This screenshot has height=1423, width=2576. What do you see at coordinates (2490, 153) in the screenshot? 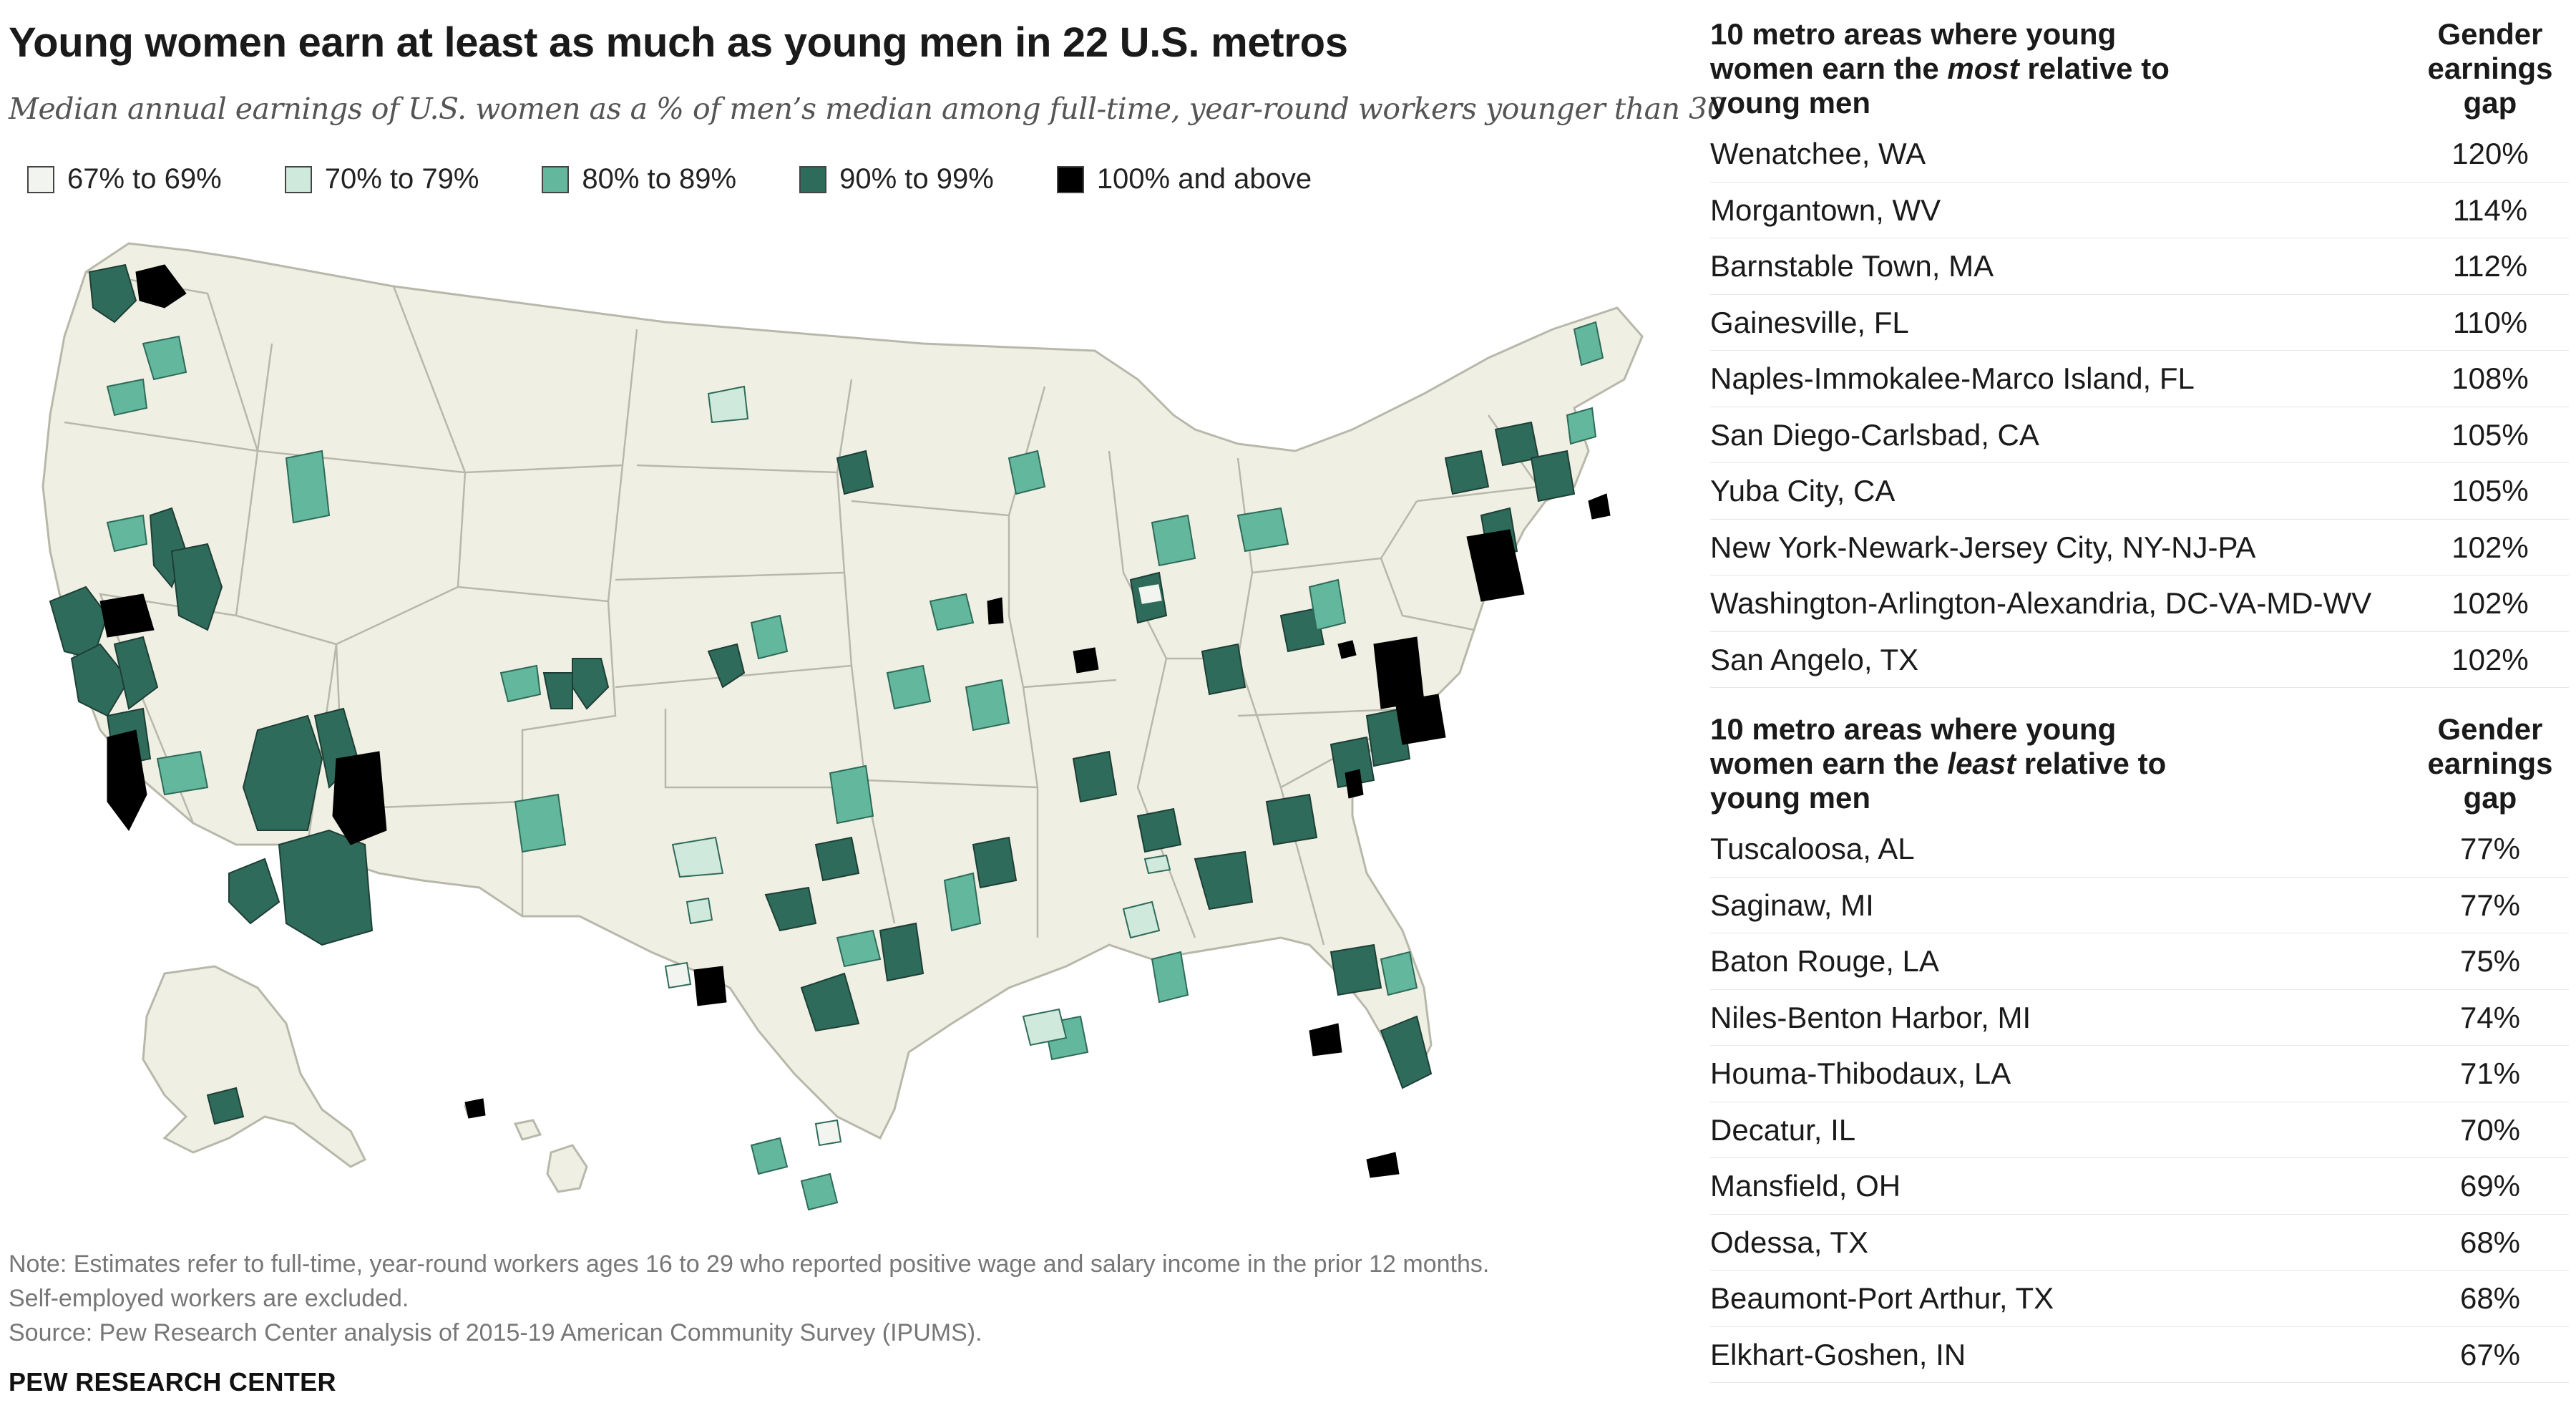
I see `gap-value: 120%` at bounding box center [2490, 153].